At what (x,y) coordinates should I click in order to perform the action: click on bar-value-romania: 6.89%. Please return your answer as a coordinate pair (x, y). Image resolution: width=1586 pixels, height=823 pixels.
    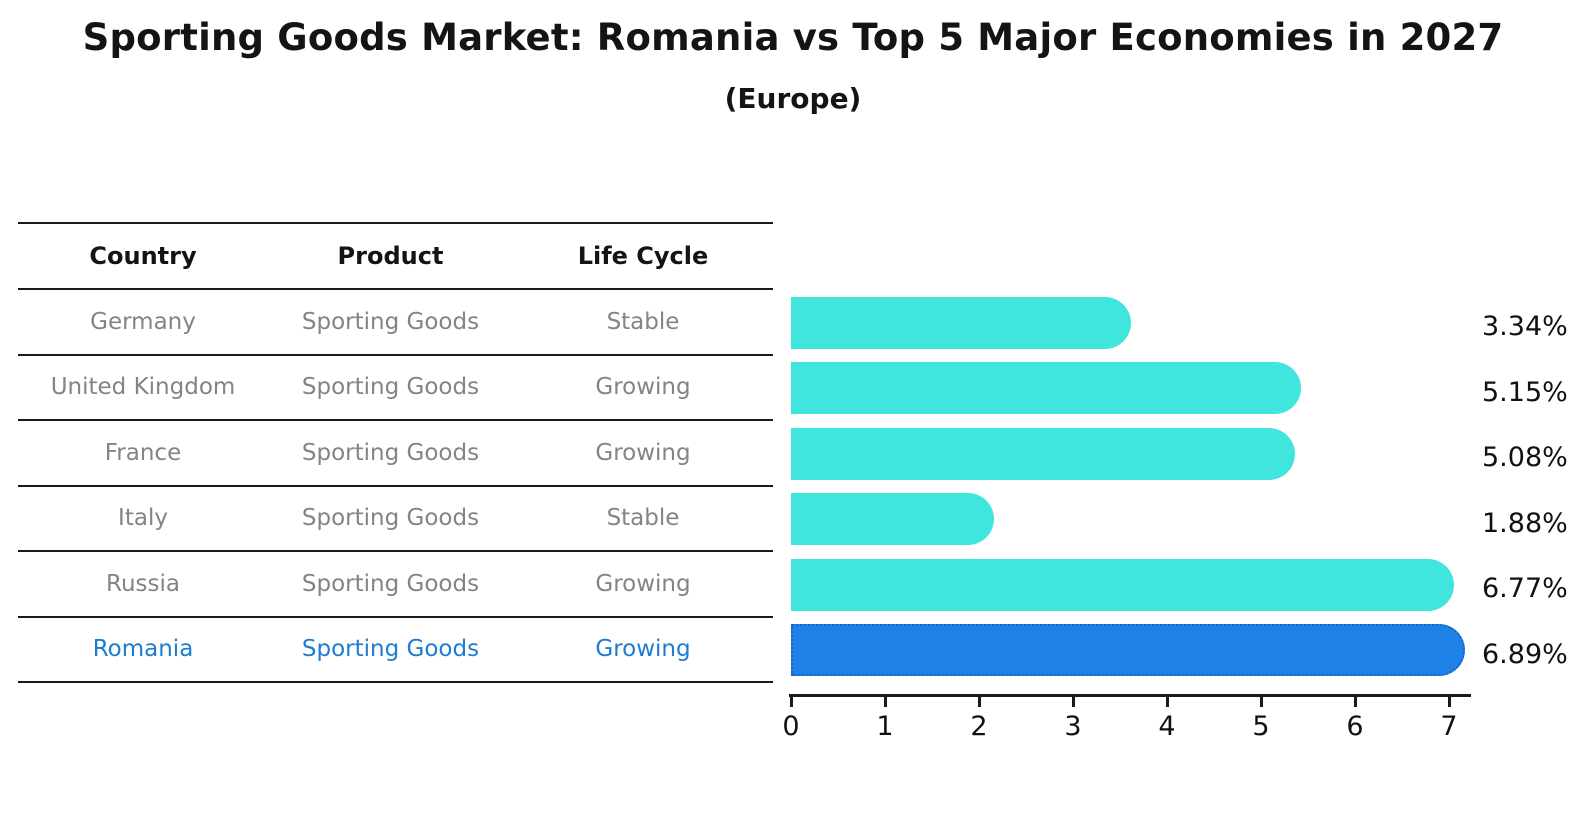
    Looking at the image, I should click on (1525, 654).